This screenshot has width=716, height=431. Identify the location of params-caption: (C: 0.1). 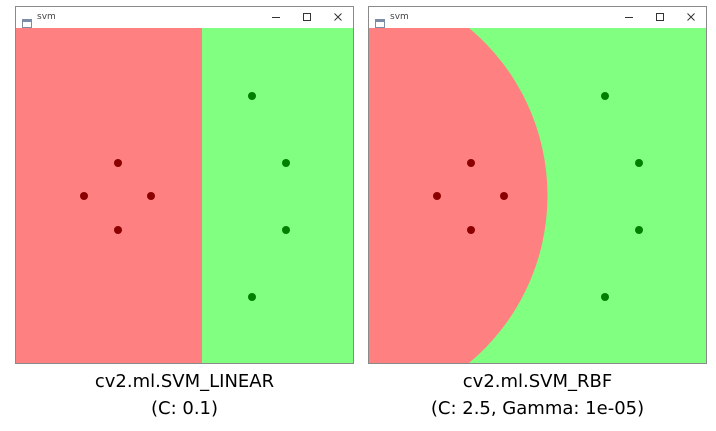
(184, 408).